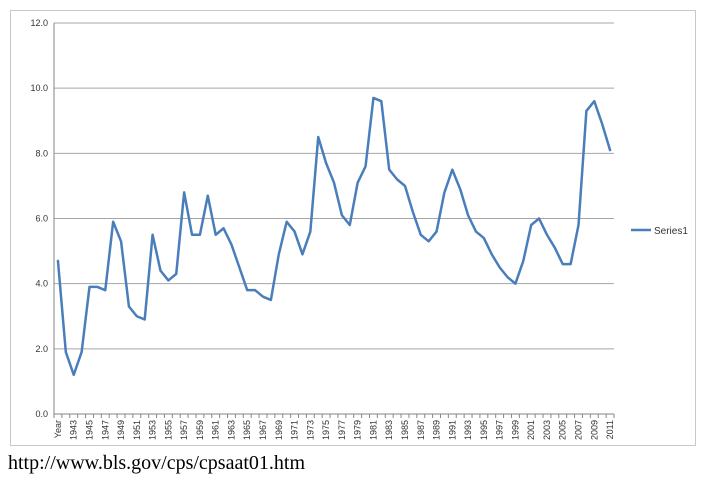 This screenshot has height=481, width=708. Describe the element at coordinates (531, 430) in the screenshot. I see `x-tick-label-2001: 2001` at that location.